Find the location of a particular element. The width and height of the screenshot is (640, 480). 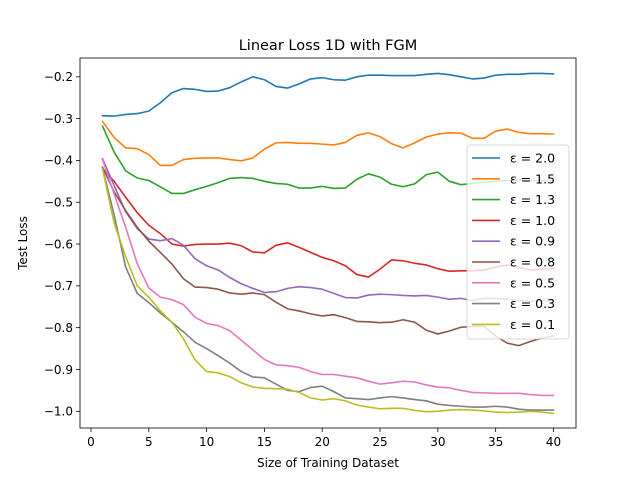

y-tick-label: −0.6 is located at coordinates (58, 244).